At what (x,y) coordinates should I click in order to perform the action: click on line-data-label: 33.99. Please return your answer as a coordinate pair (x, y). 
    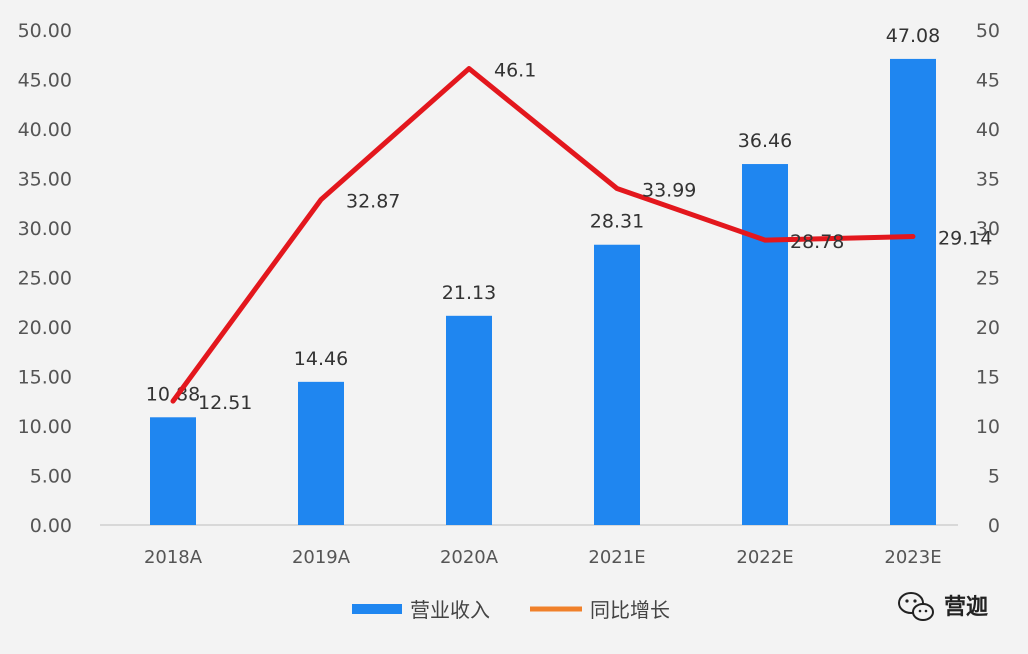
    Looking at the image, I should click on (669, 190).